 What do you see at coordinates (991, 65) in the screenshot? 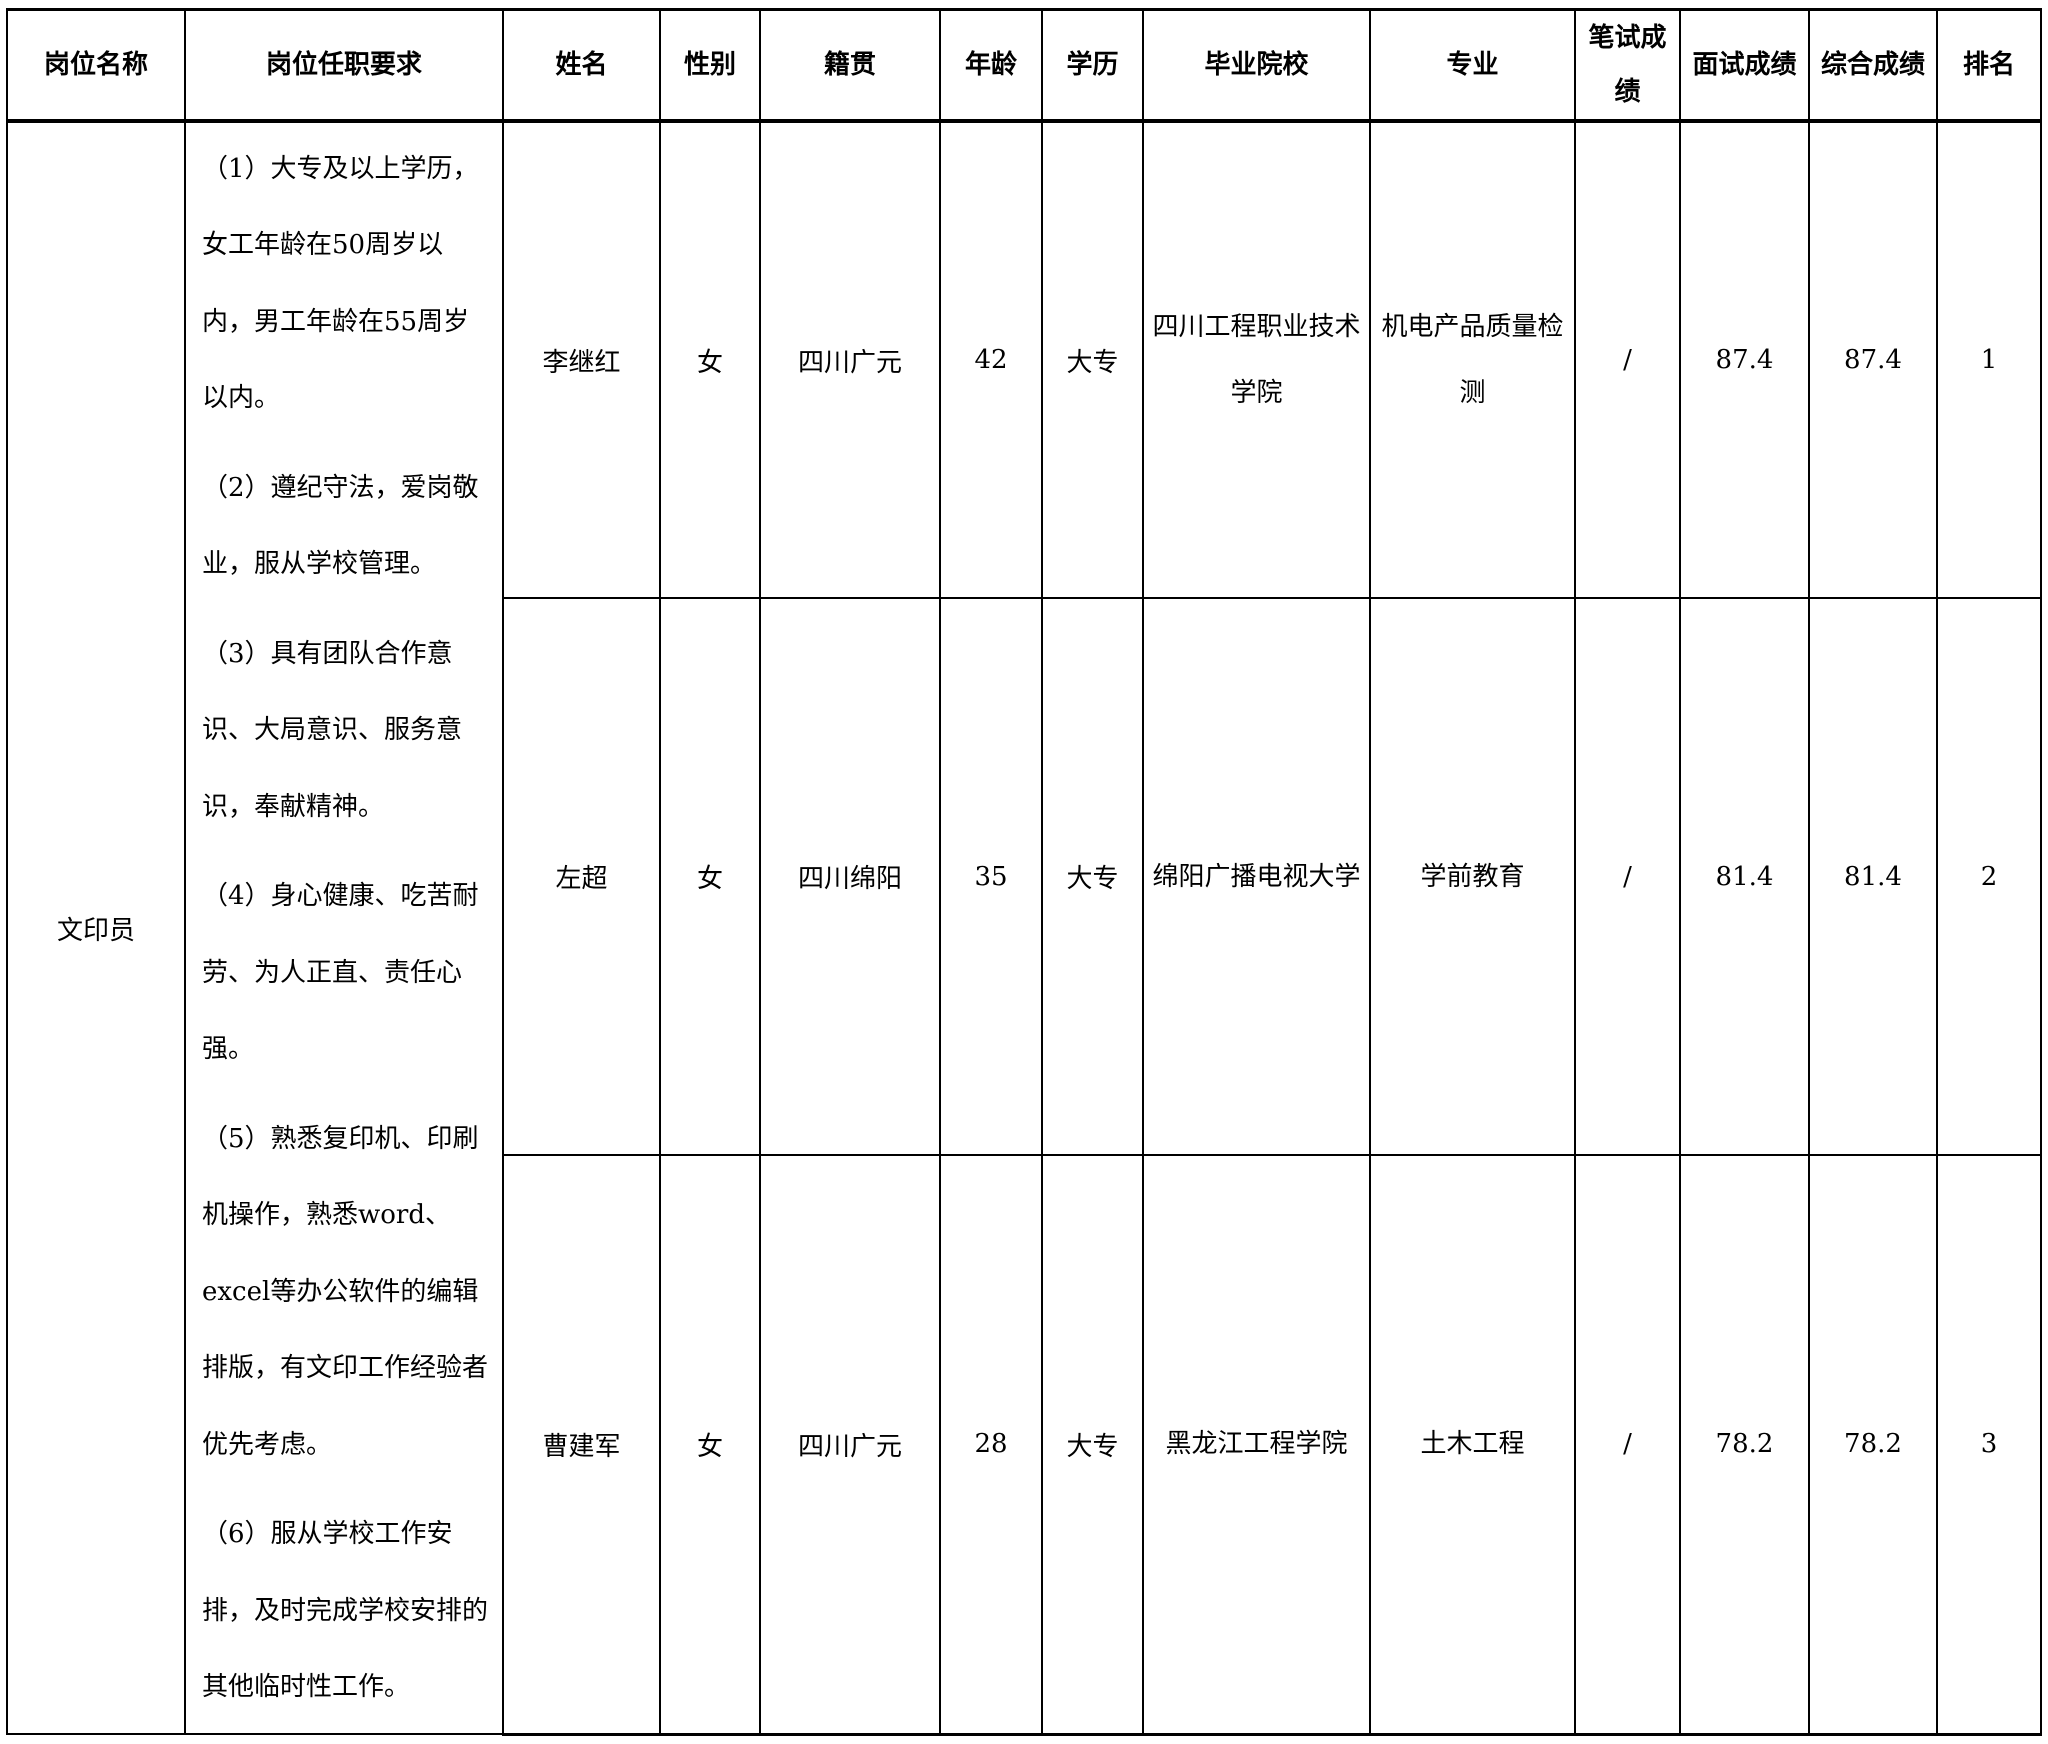
I see `header-age: 年龄` at bounding box center [991, 65].